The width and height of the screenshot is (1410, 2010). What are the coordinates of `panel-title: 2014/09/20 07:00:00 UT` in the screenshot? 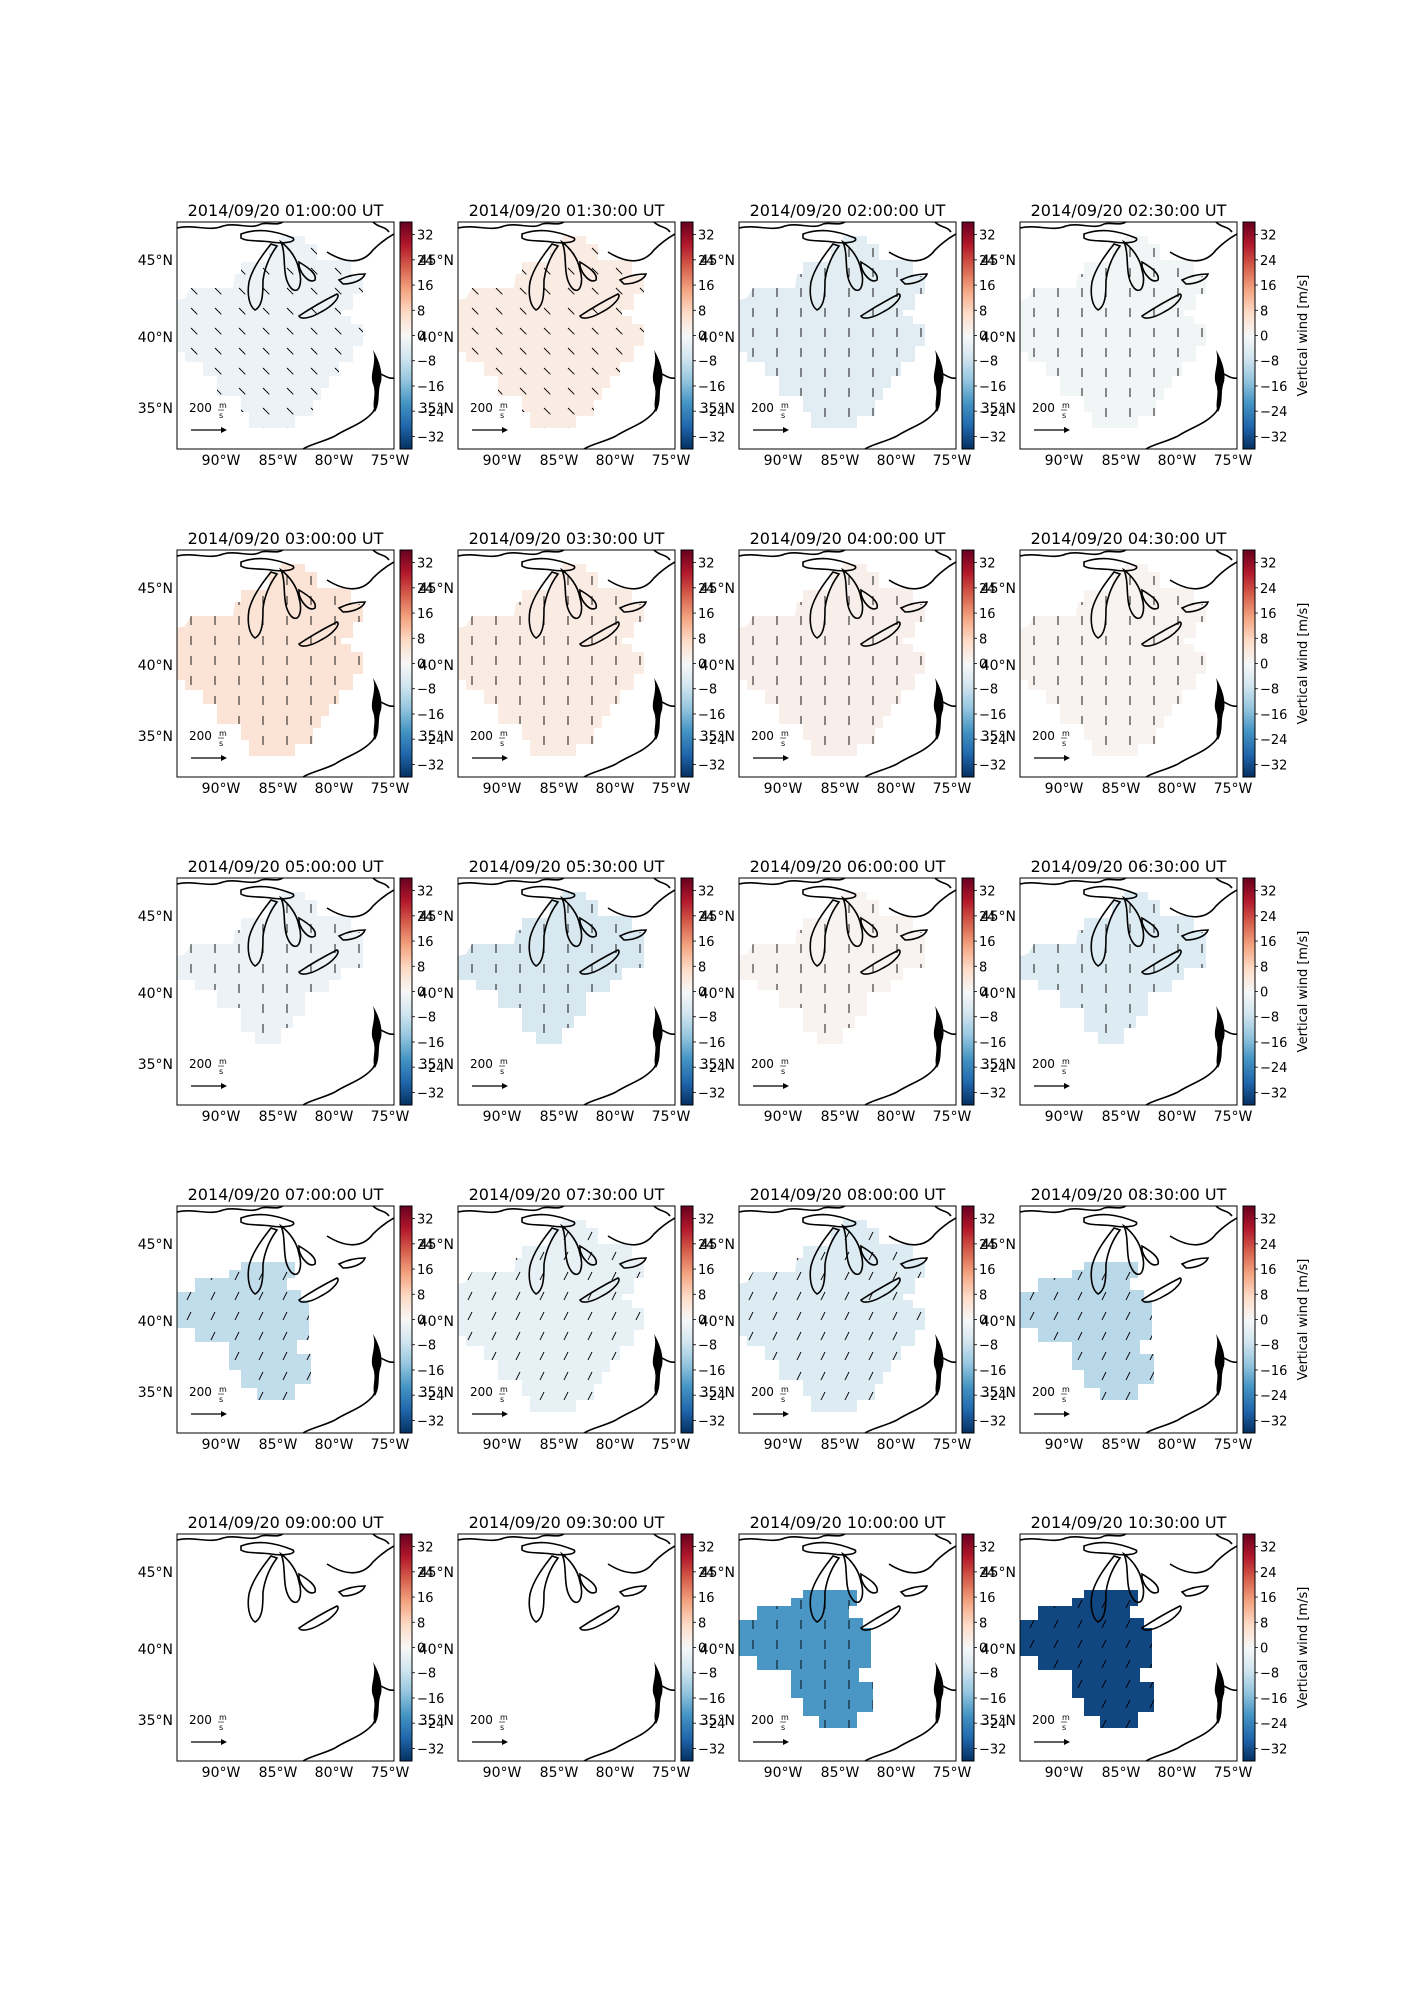 It's located at (286, 1194).